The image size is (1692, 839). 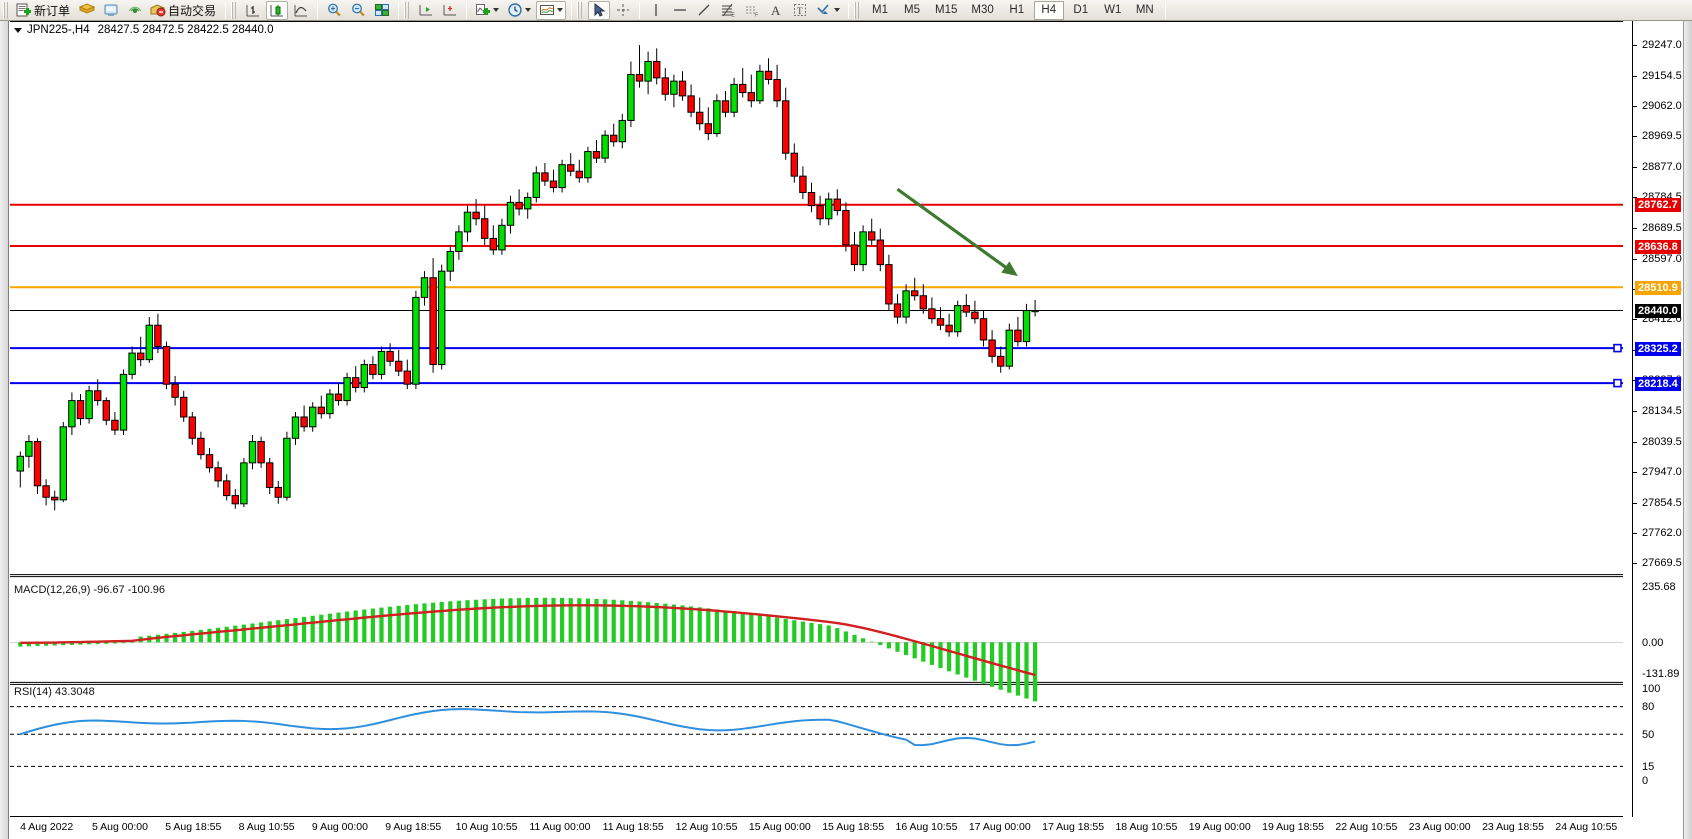 I want to click on timeframe-button-m15: M15, so click(x=946, y=10).